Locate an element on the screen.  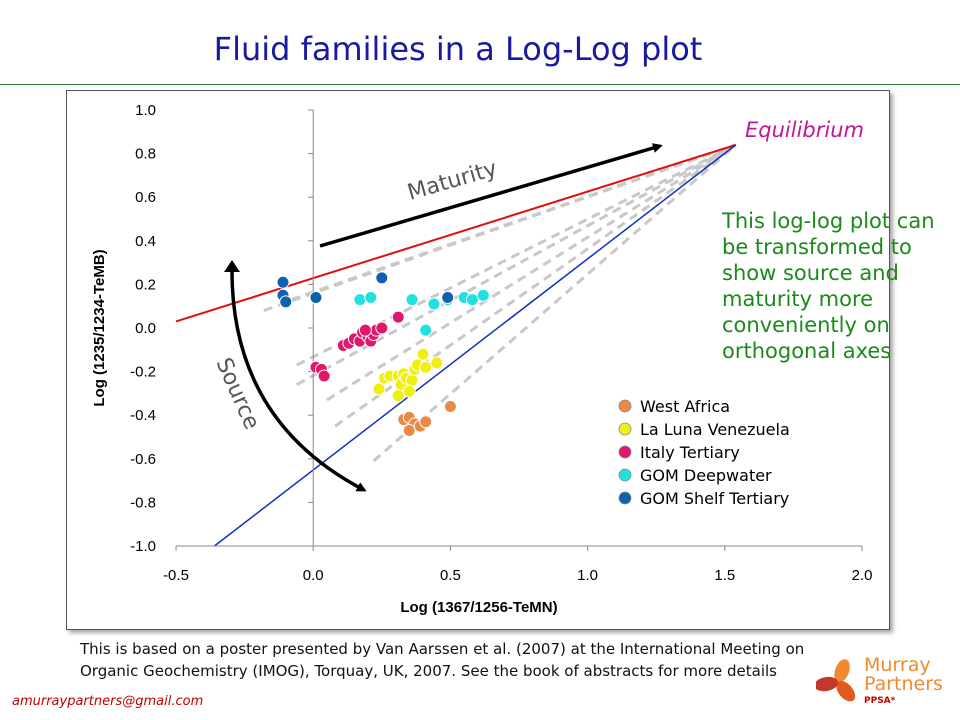
legend-label: GOM Deepwater is located at coordinates (706, 475).